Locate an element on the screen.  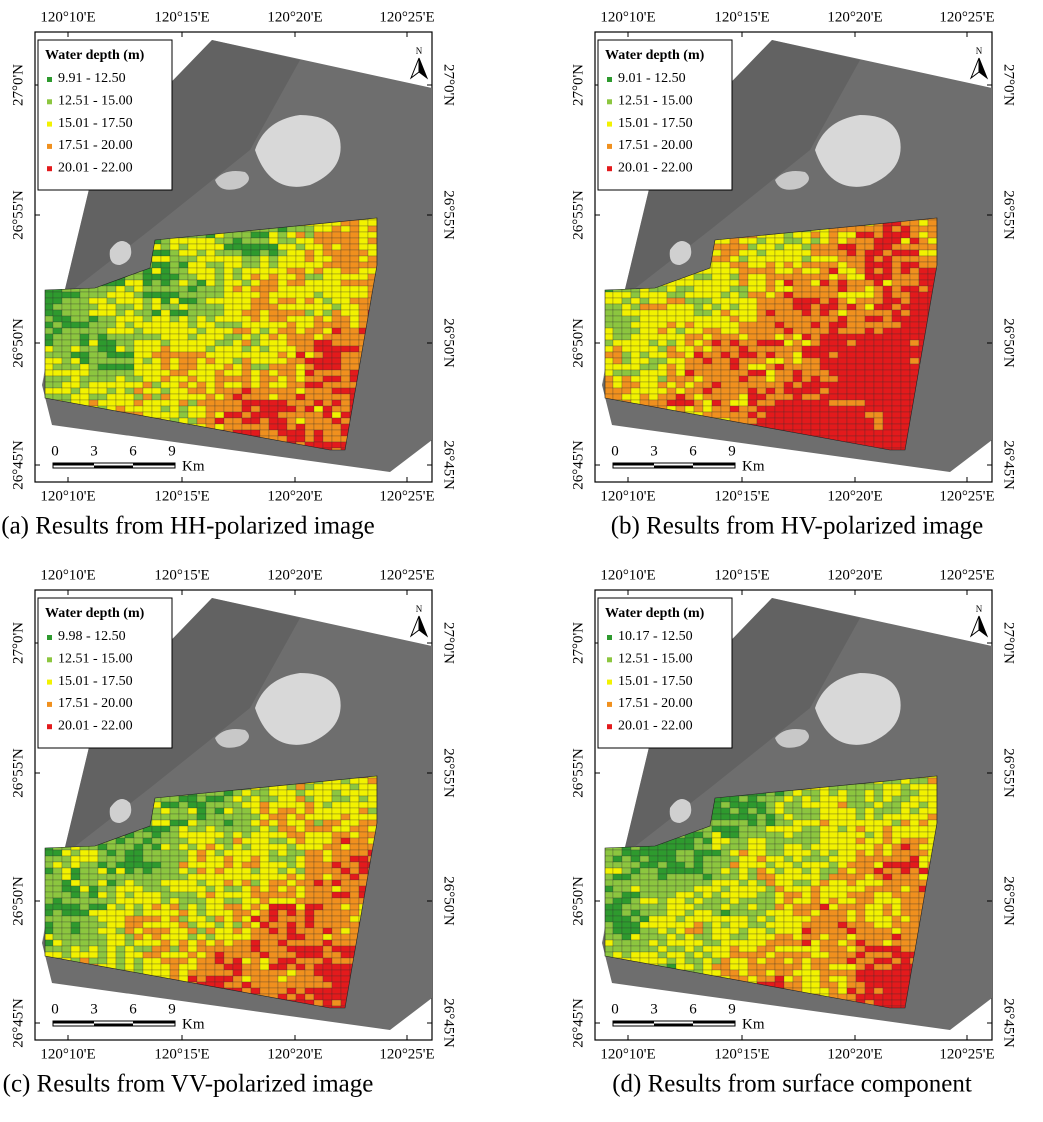
scale-bar is located at coordinates (73, 1022).